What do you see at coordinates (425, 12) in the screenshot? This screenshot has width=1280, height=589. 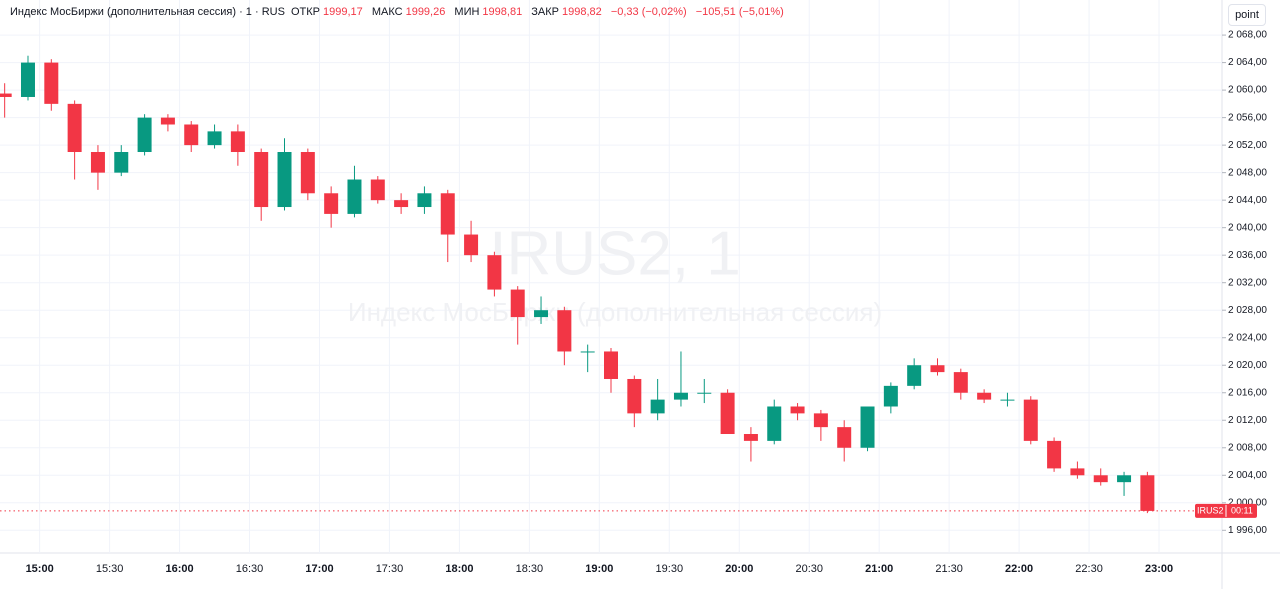 I see `high-value: 1999,26` at bounding box center [425, 12].